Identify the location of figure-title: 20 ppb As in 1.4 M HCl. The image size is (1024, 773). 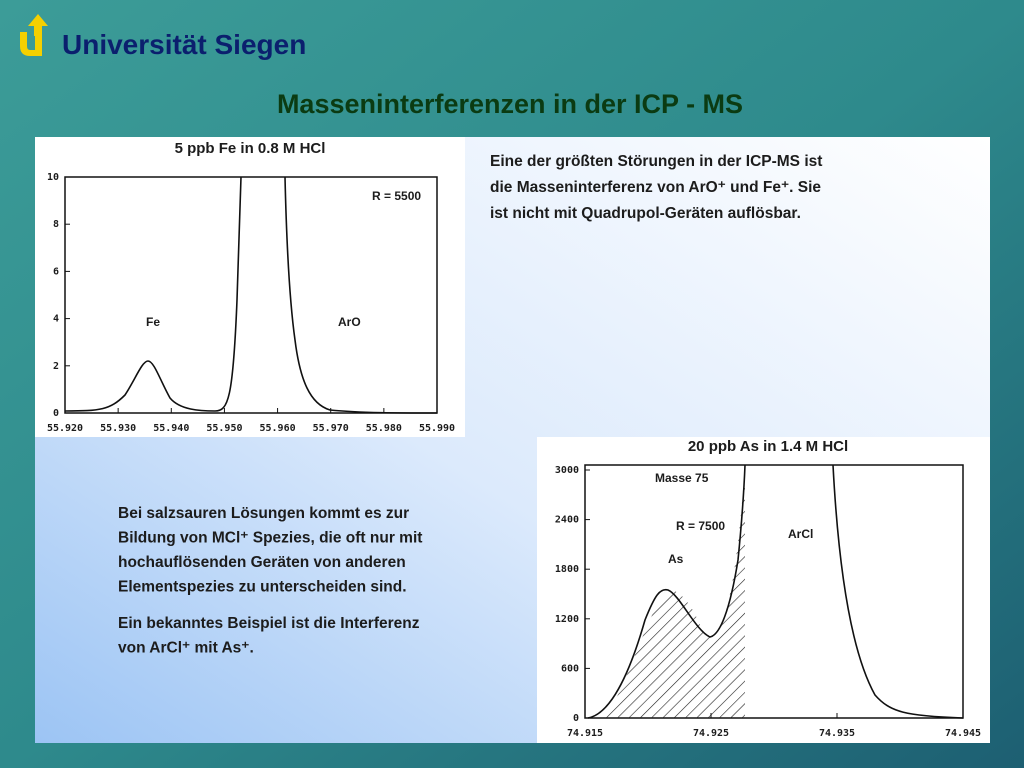
(768, 446).